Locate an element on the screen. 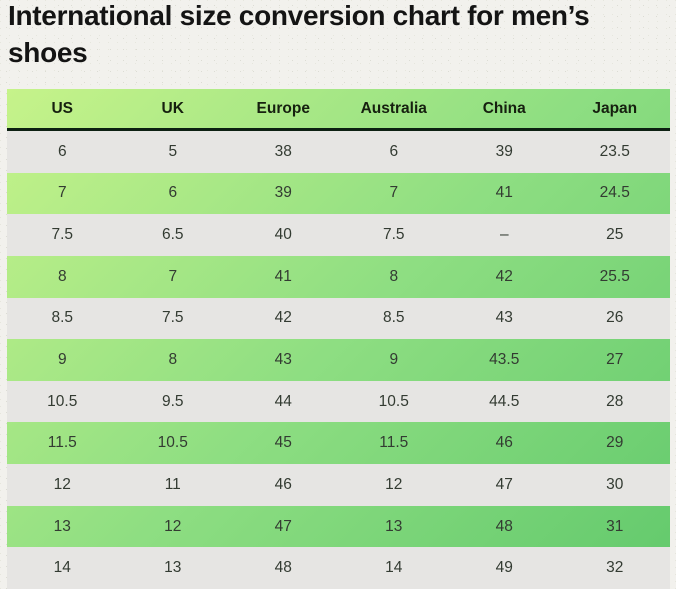 The height and width of the screenshot is (589, 676). table-cell: – is located at coordinates (504, 235).